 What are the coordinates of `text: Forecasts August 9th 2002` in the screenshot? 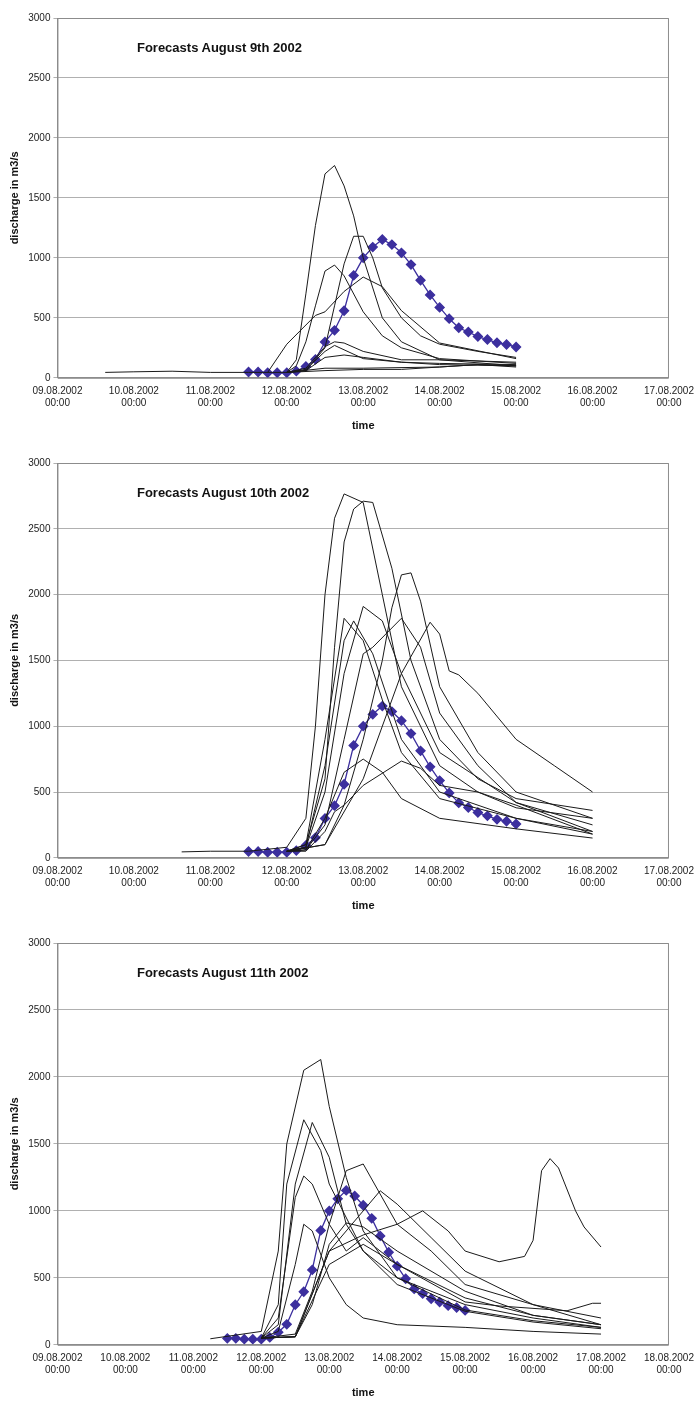 It's located at (219, 47).